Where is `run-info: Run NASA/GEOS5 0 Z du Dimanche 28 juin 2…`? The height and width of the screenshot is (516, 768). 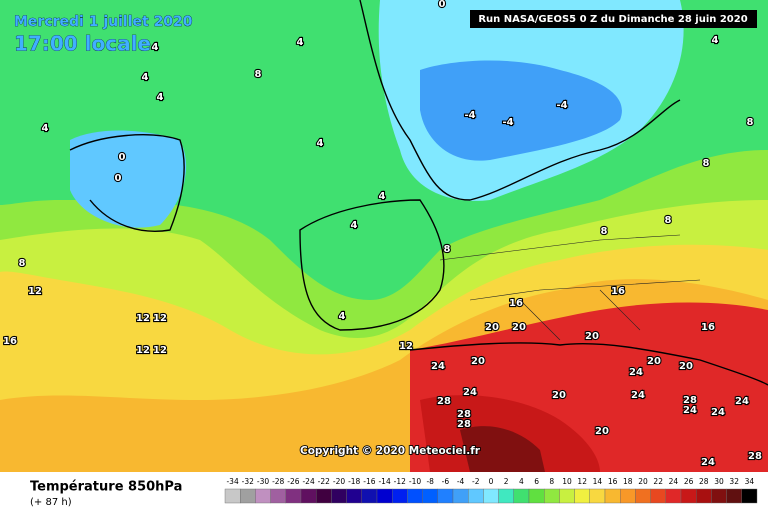 run-info: Run NASA/GEOS5 0 Z du Dimanche 28 juin 2… is located at coordinates (612, 19).